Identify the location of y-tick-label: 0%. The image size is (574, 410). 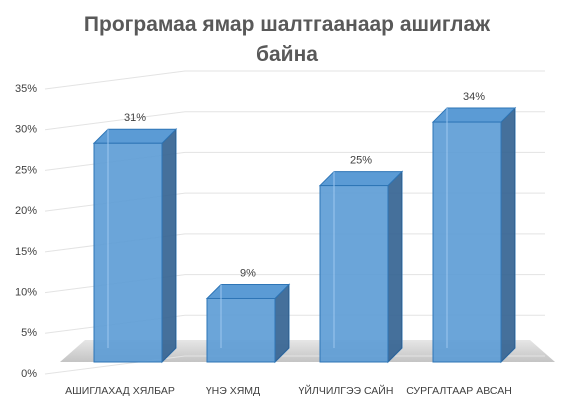
(29, 374).